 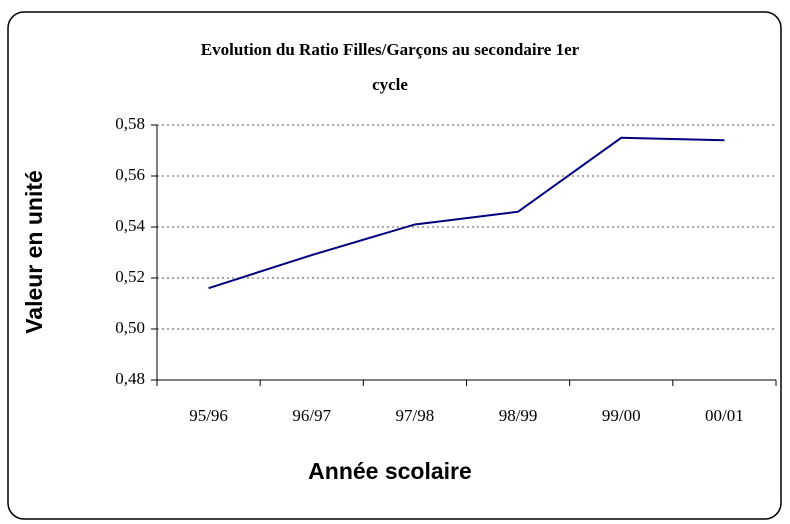 What do you see at coordinates (130, 174) in the screenshot?
I see `y-tick-label: 0,56` at bounding box center [130, 174].